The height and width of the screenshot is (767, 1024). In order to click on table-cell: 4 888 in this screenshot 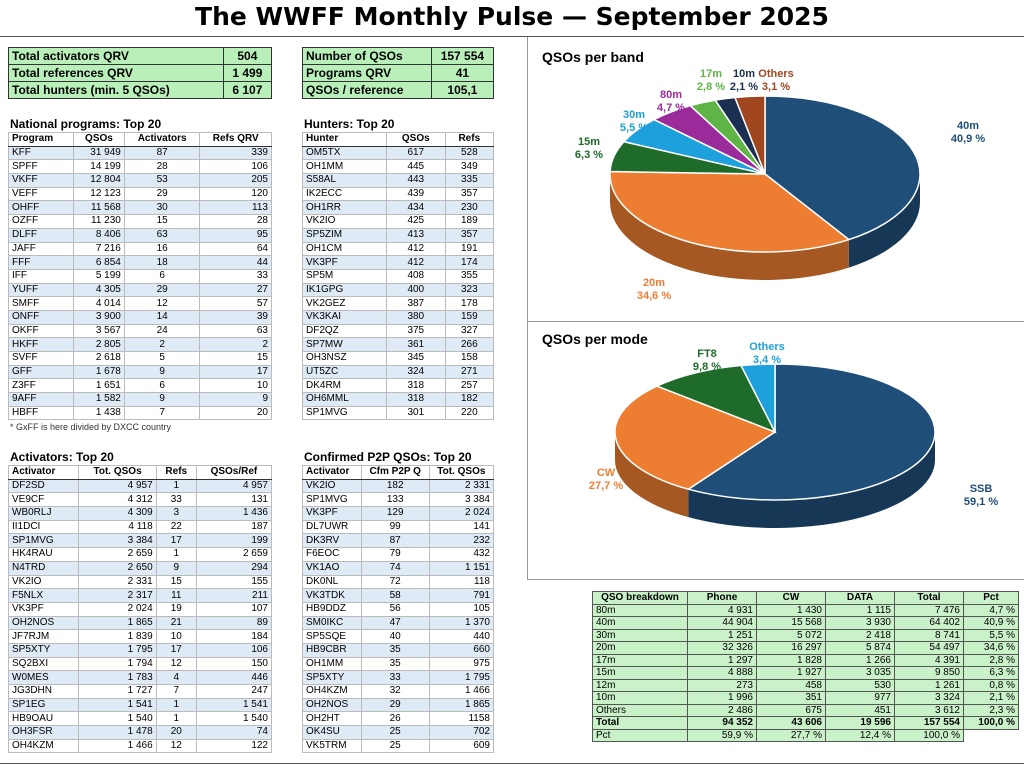, I will do `click(722, 673)`.